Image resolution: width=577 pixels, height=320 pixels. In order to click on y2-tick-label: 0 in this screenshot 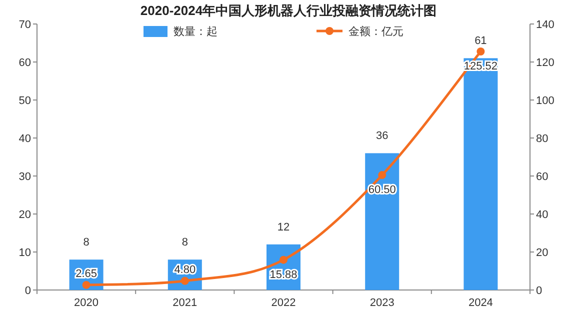, I will do `click(539, 291)`.